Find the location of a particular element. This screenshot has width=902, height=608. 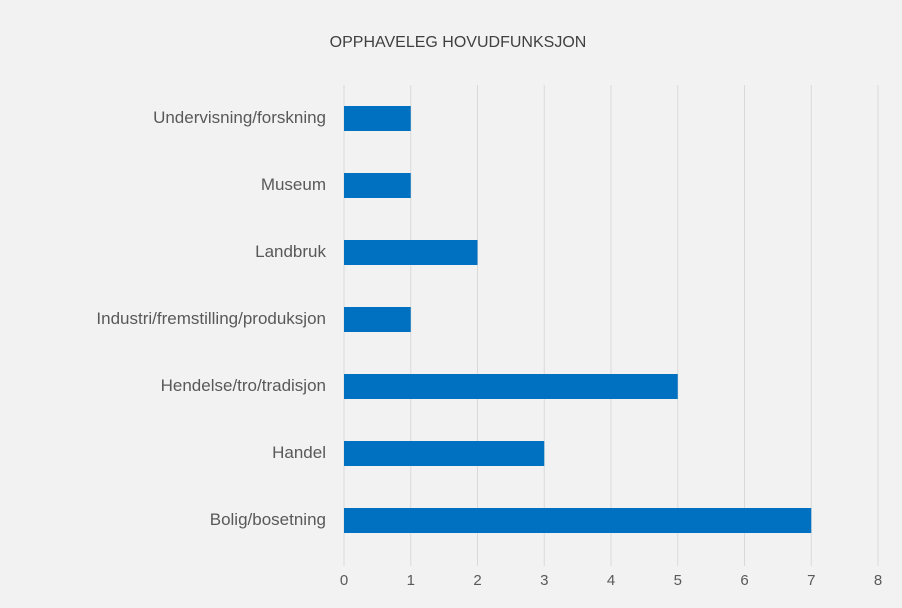

y-tick-label: Landbruk is located at coordinates (290, 251).